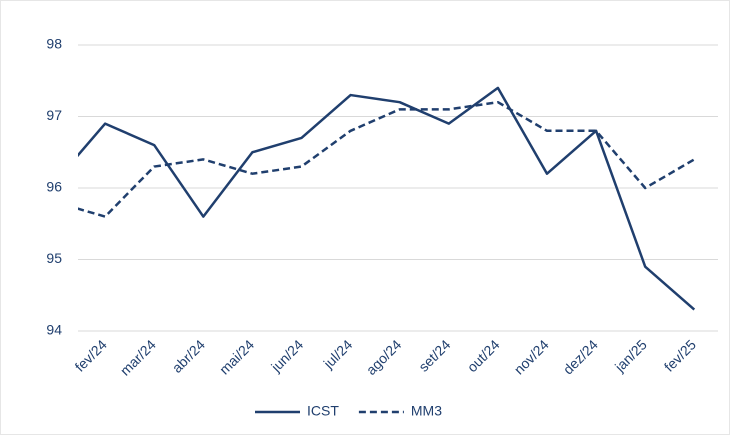  I want to click on legend-label: ICST, so click(323, 411).